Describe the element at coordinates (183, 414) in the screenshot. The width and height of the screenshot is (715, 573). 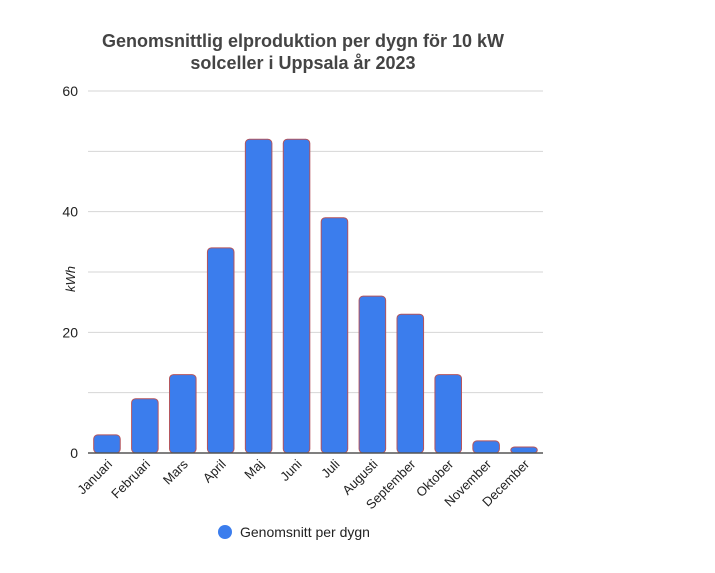
I see `bar-mars` at that location.